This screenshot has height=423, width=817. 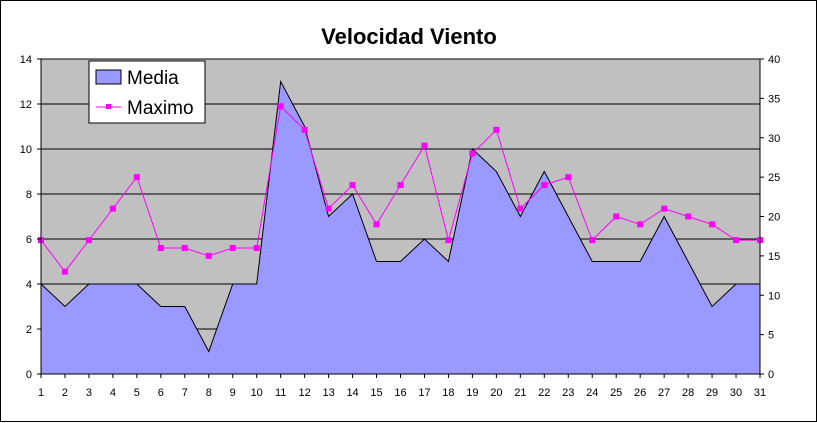 I want to click on x-axis-tick-label: 21, so click(x=520, y=393).